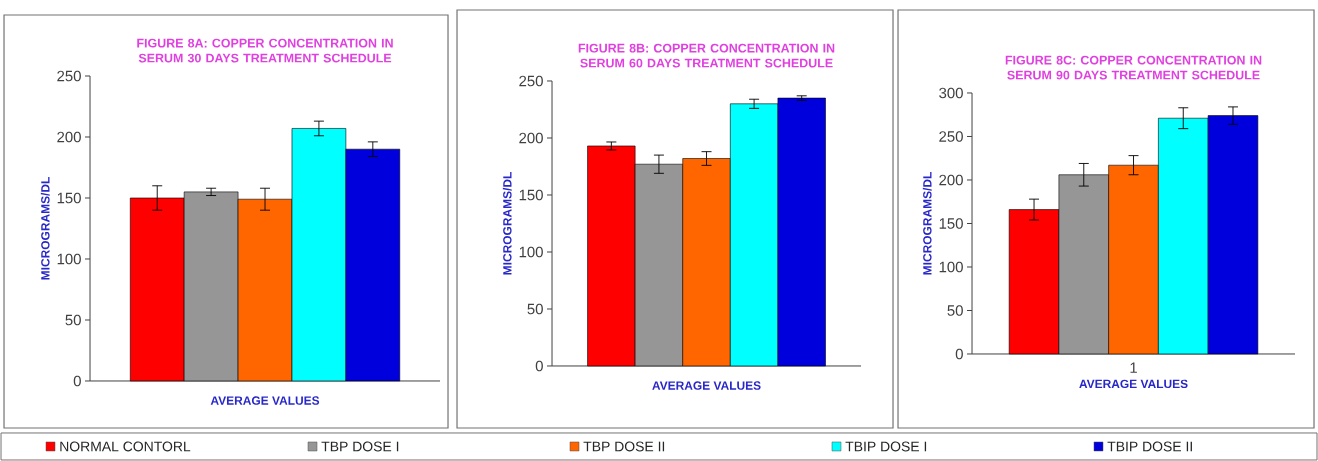  What do you see at coordinates (624, 446) in the screenshot?
I see `legend-label: TBP DOSE II` at bounding box center [624, 446].